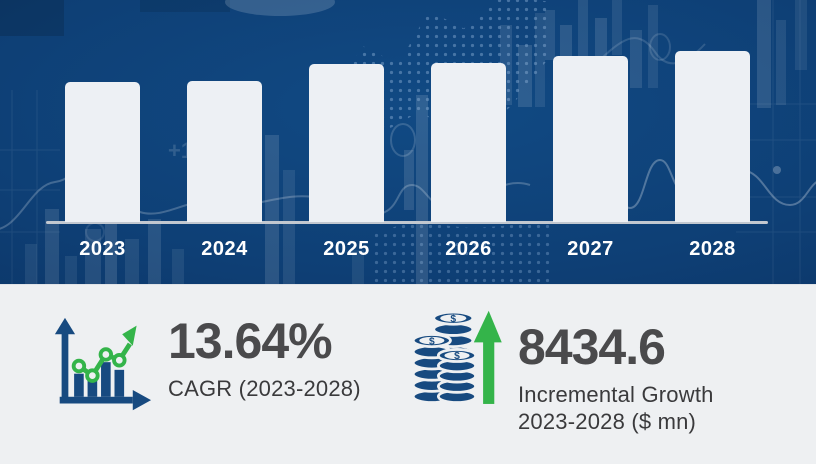 The height and width of the screenshot is (464, 816). What do you see at coordinates (616, 394) in the screenshot?
I see `incremental-growth-label-line1: Incremental Growth` at bounding box center [616, 394].